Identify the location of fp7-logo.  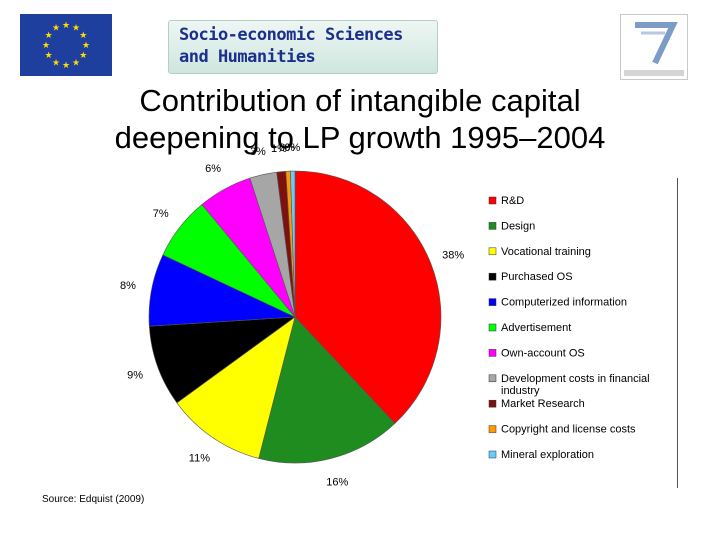
(654, 47).